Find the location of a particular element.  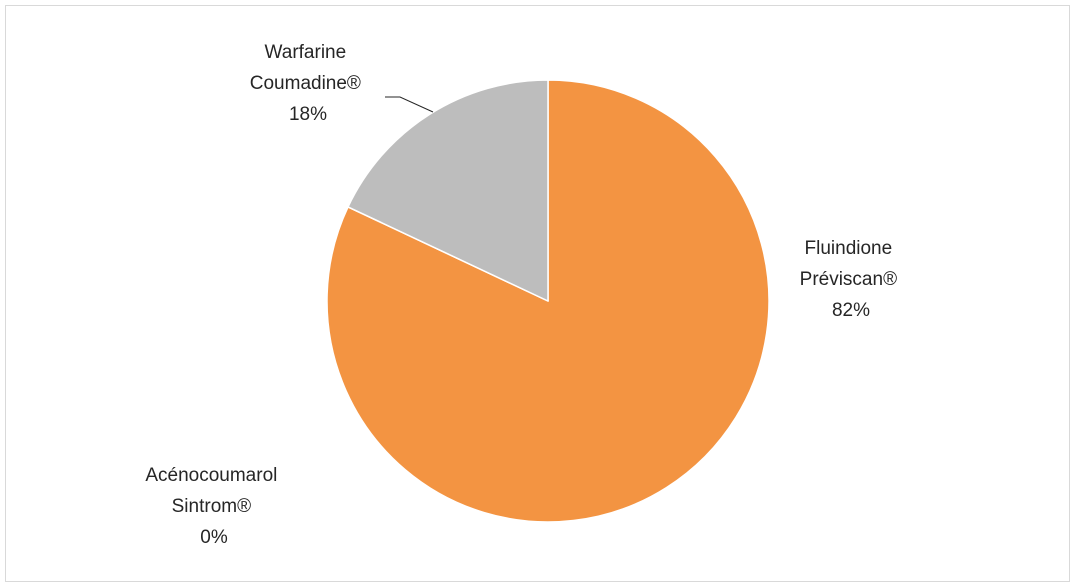

warfarine-label: Warfarine Coumadine® 18% is located at coordinates (308, 83).